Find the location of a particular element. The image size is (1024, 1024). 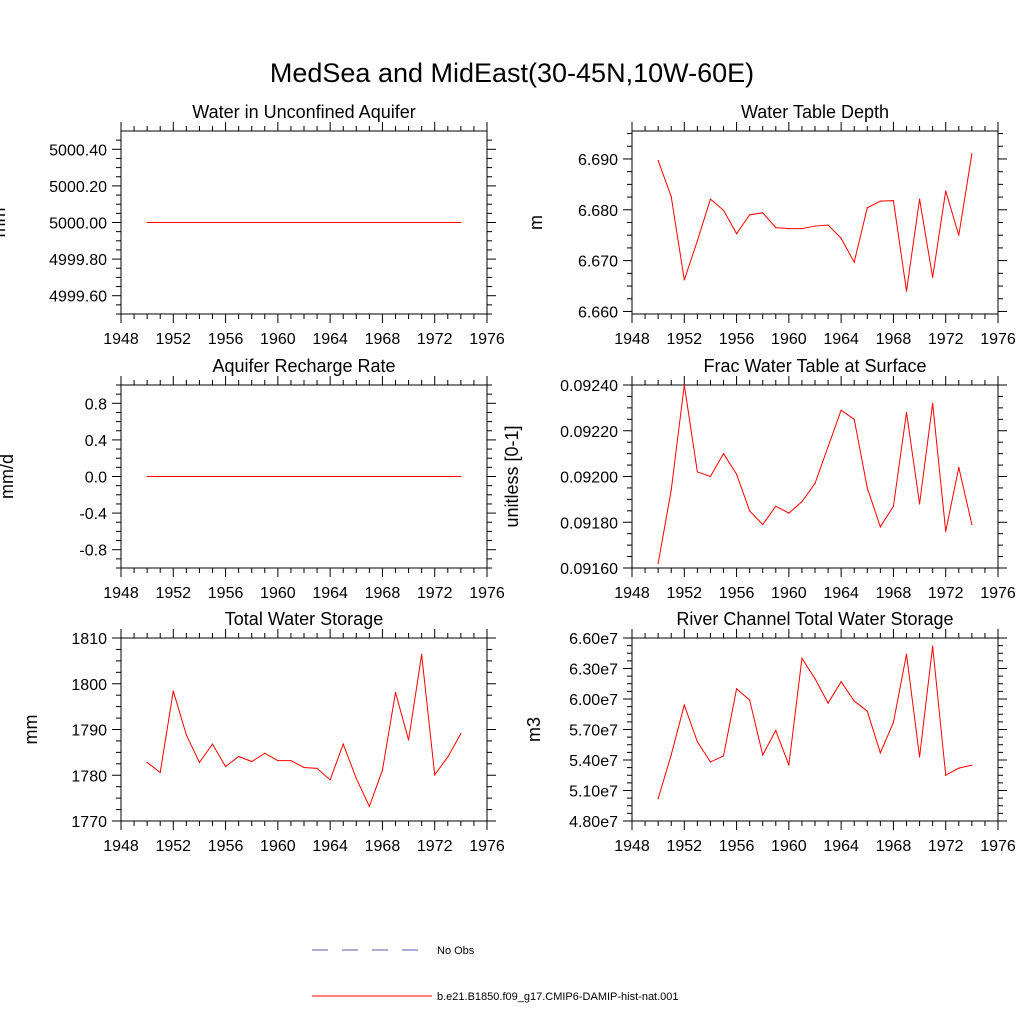

y-tick-label: 0.09220 is located at coordinates (589, 432).